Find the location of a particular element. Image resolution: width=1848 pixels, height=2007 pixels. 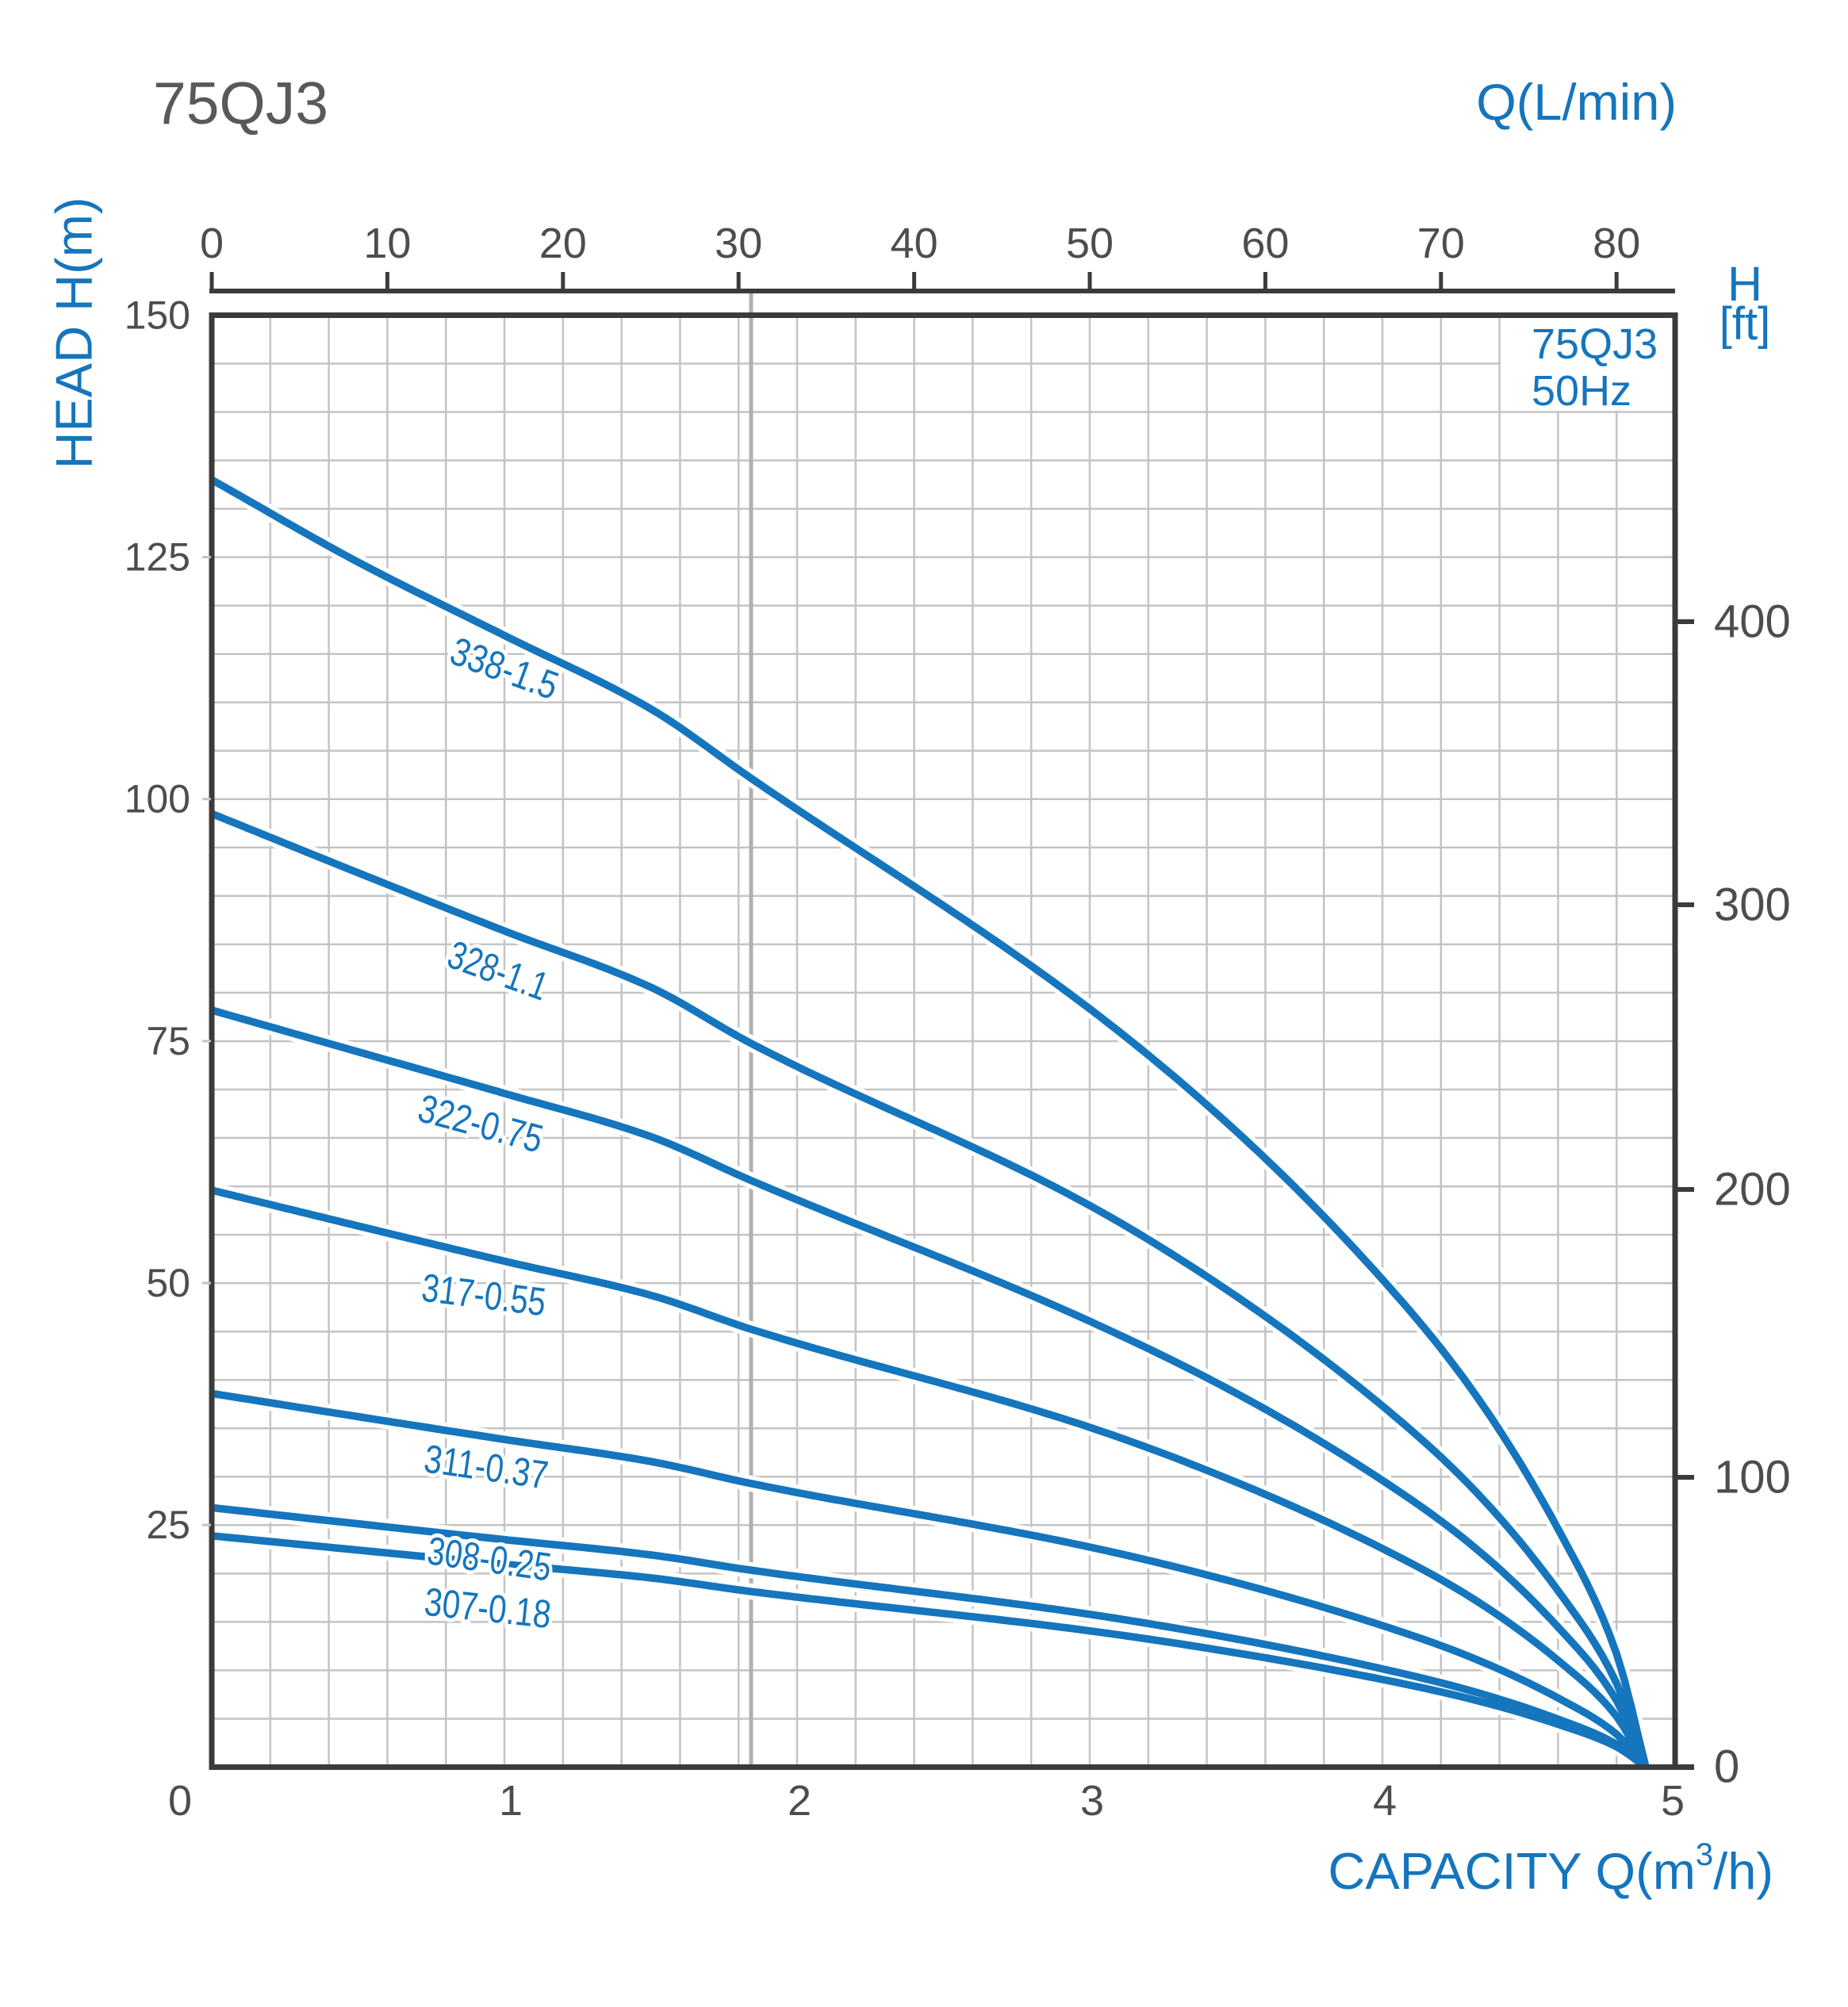

svg-text: 5 is located at coordinates (1673, 1801).